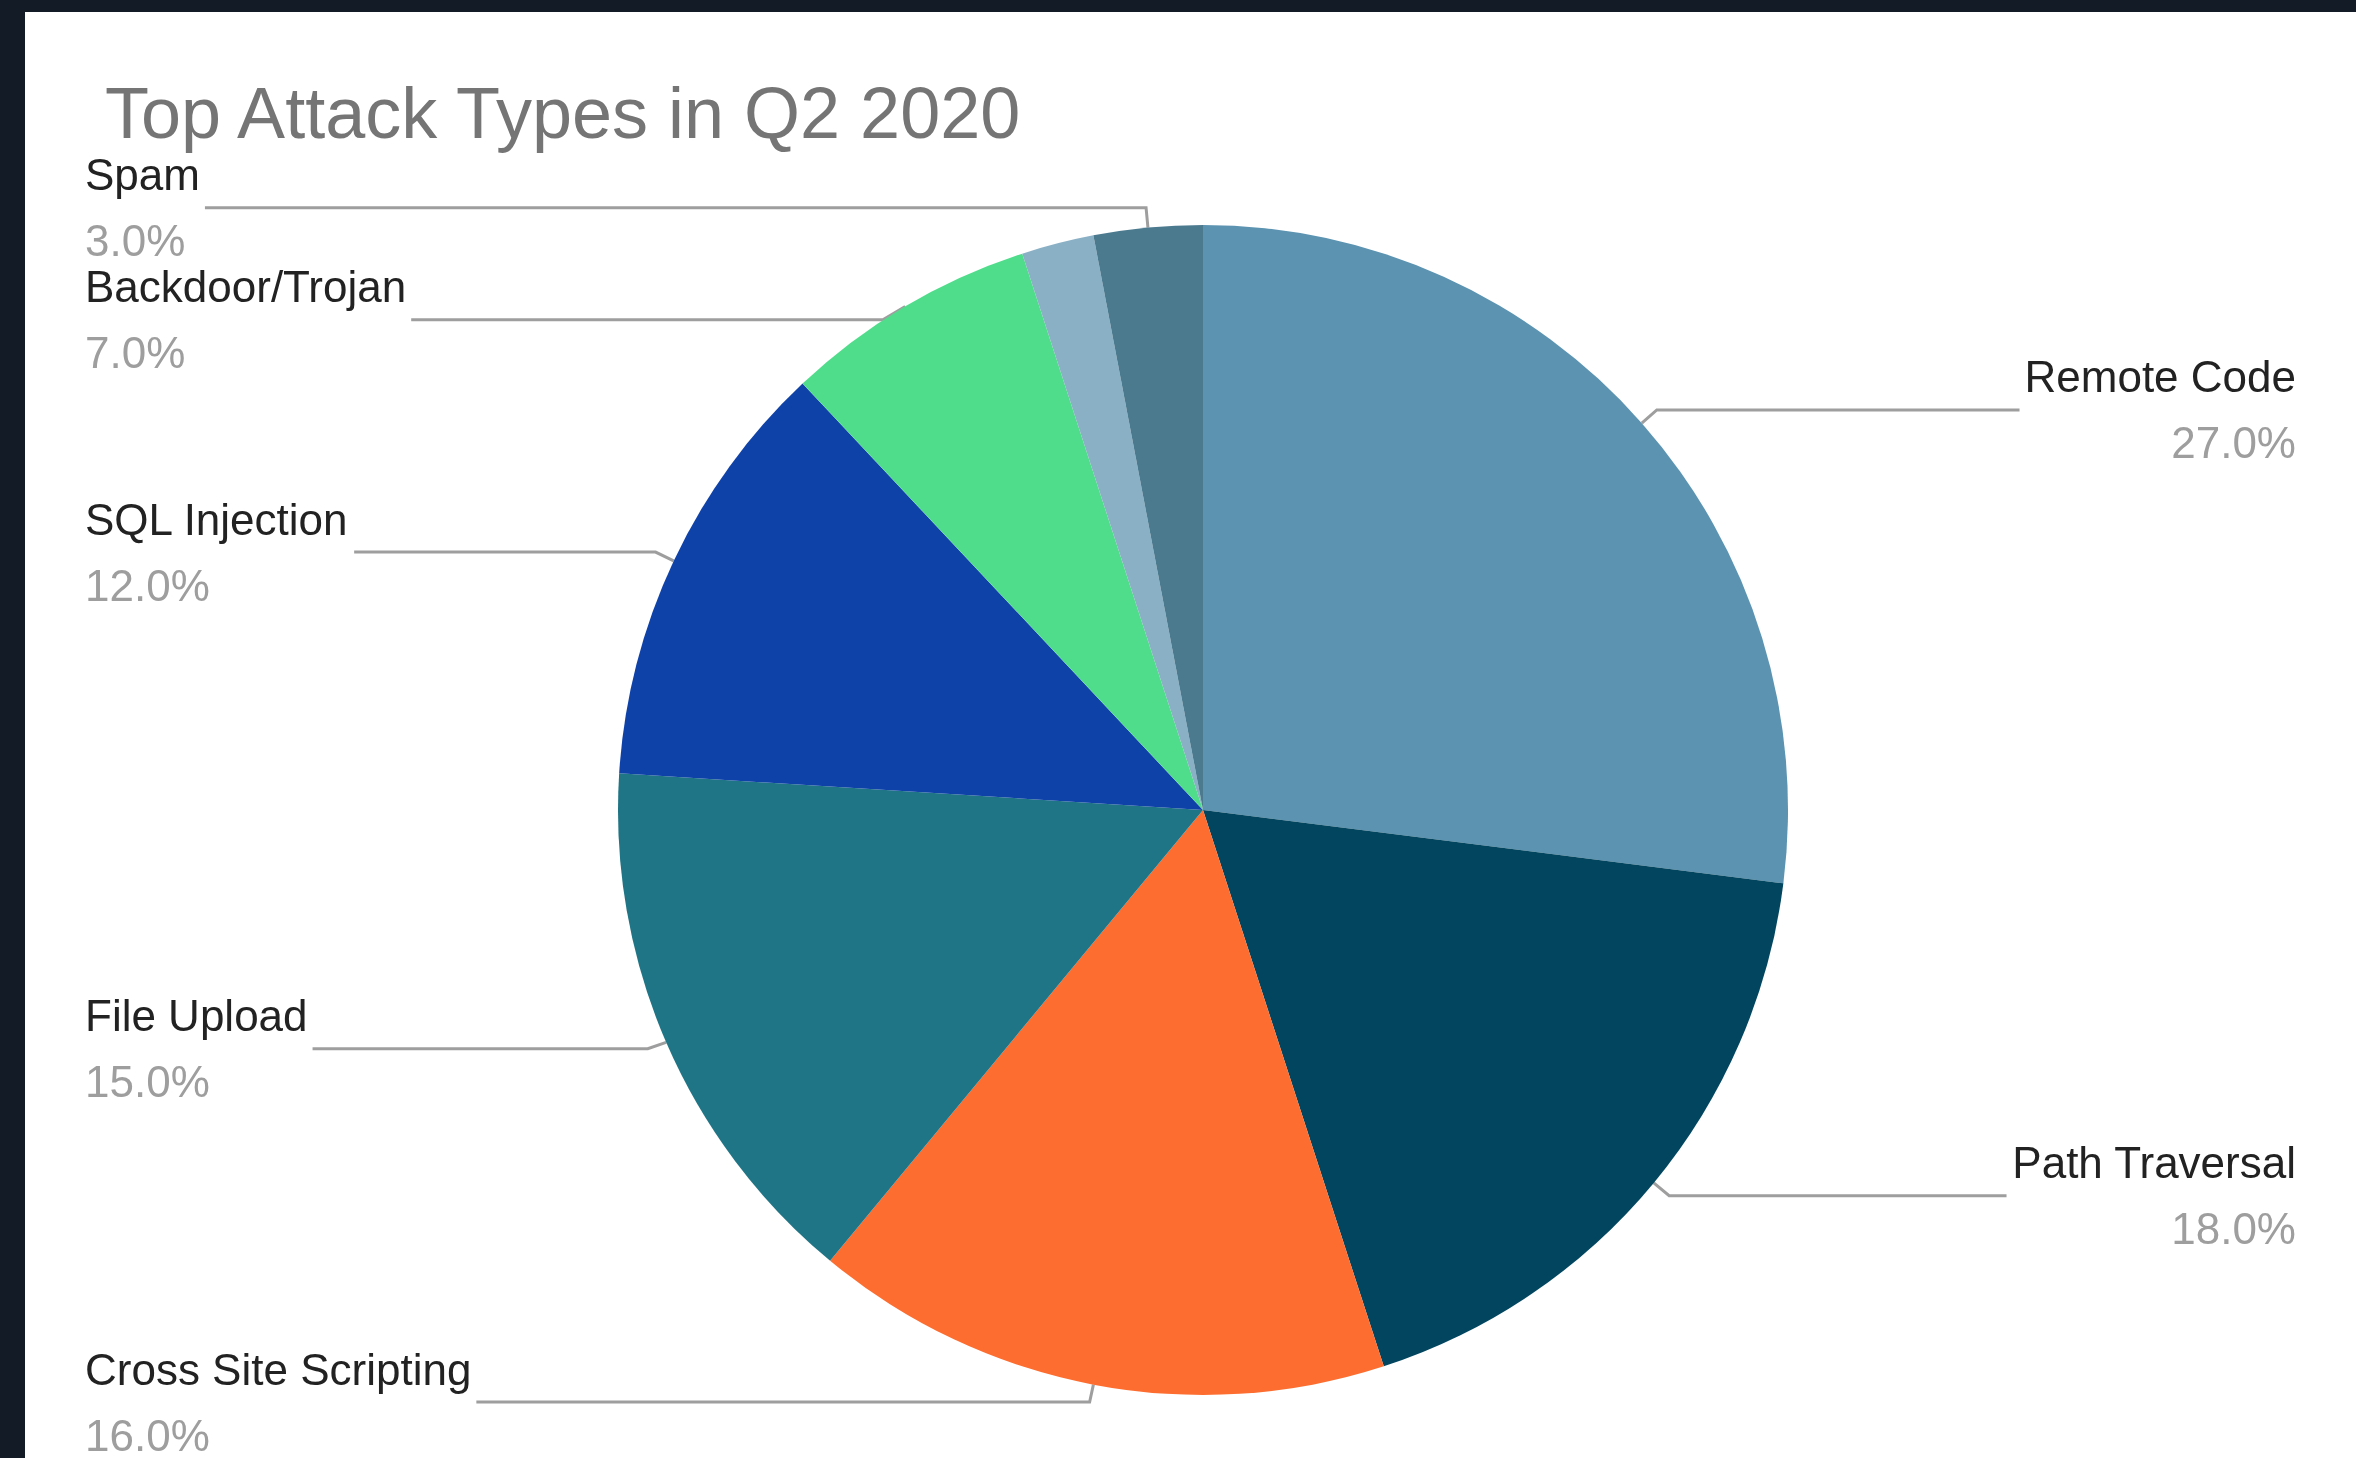 The image size is (2356, 1458). Describe the element at coordinates (147, 585) in the screenshot. I see `data-label: 12.0%` at that location.